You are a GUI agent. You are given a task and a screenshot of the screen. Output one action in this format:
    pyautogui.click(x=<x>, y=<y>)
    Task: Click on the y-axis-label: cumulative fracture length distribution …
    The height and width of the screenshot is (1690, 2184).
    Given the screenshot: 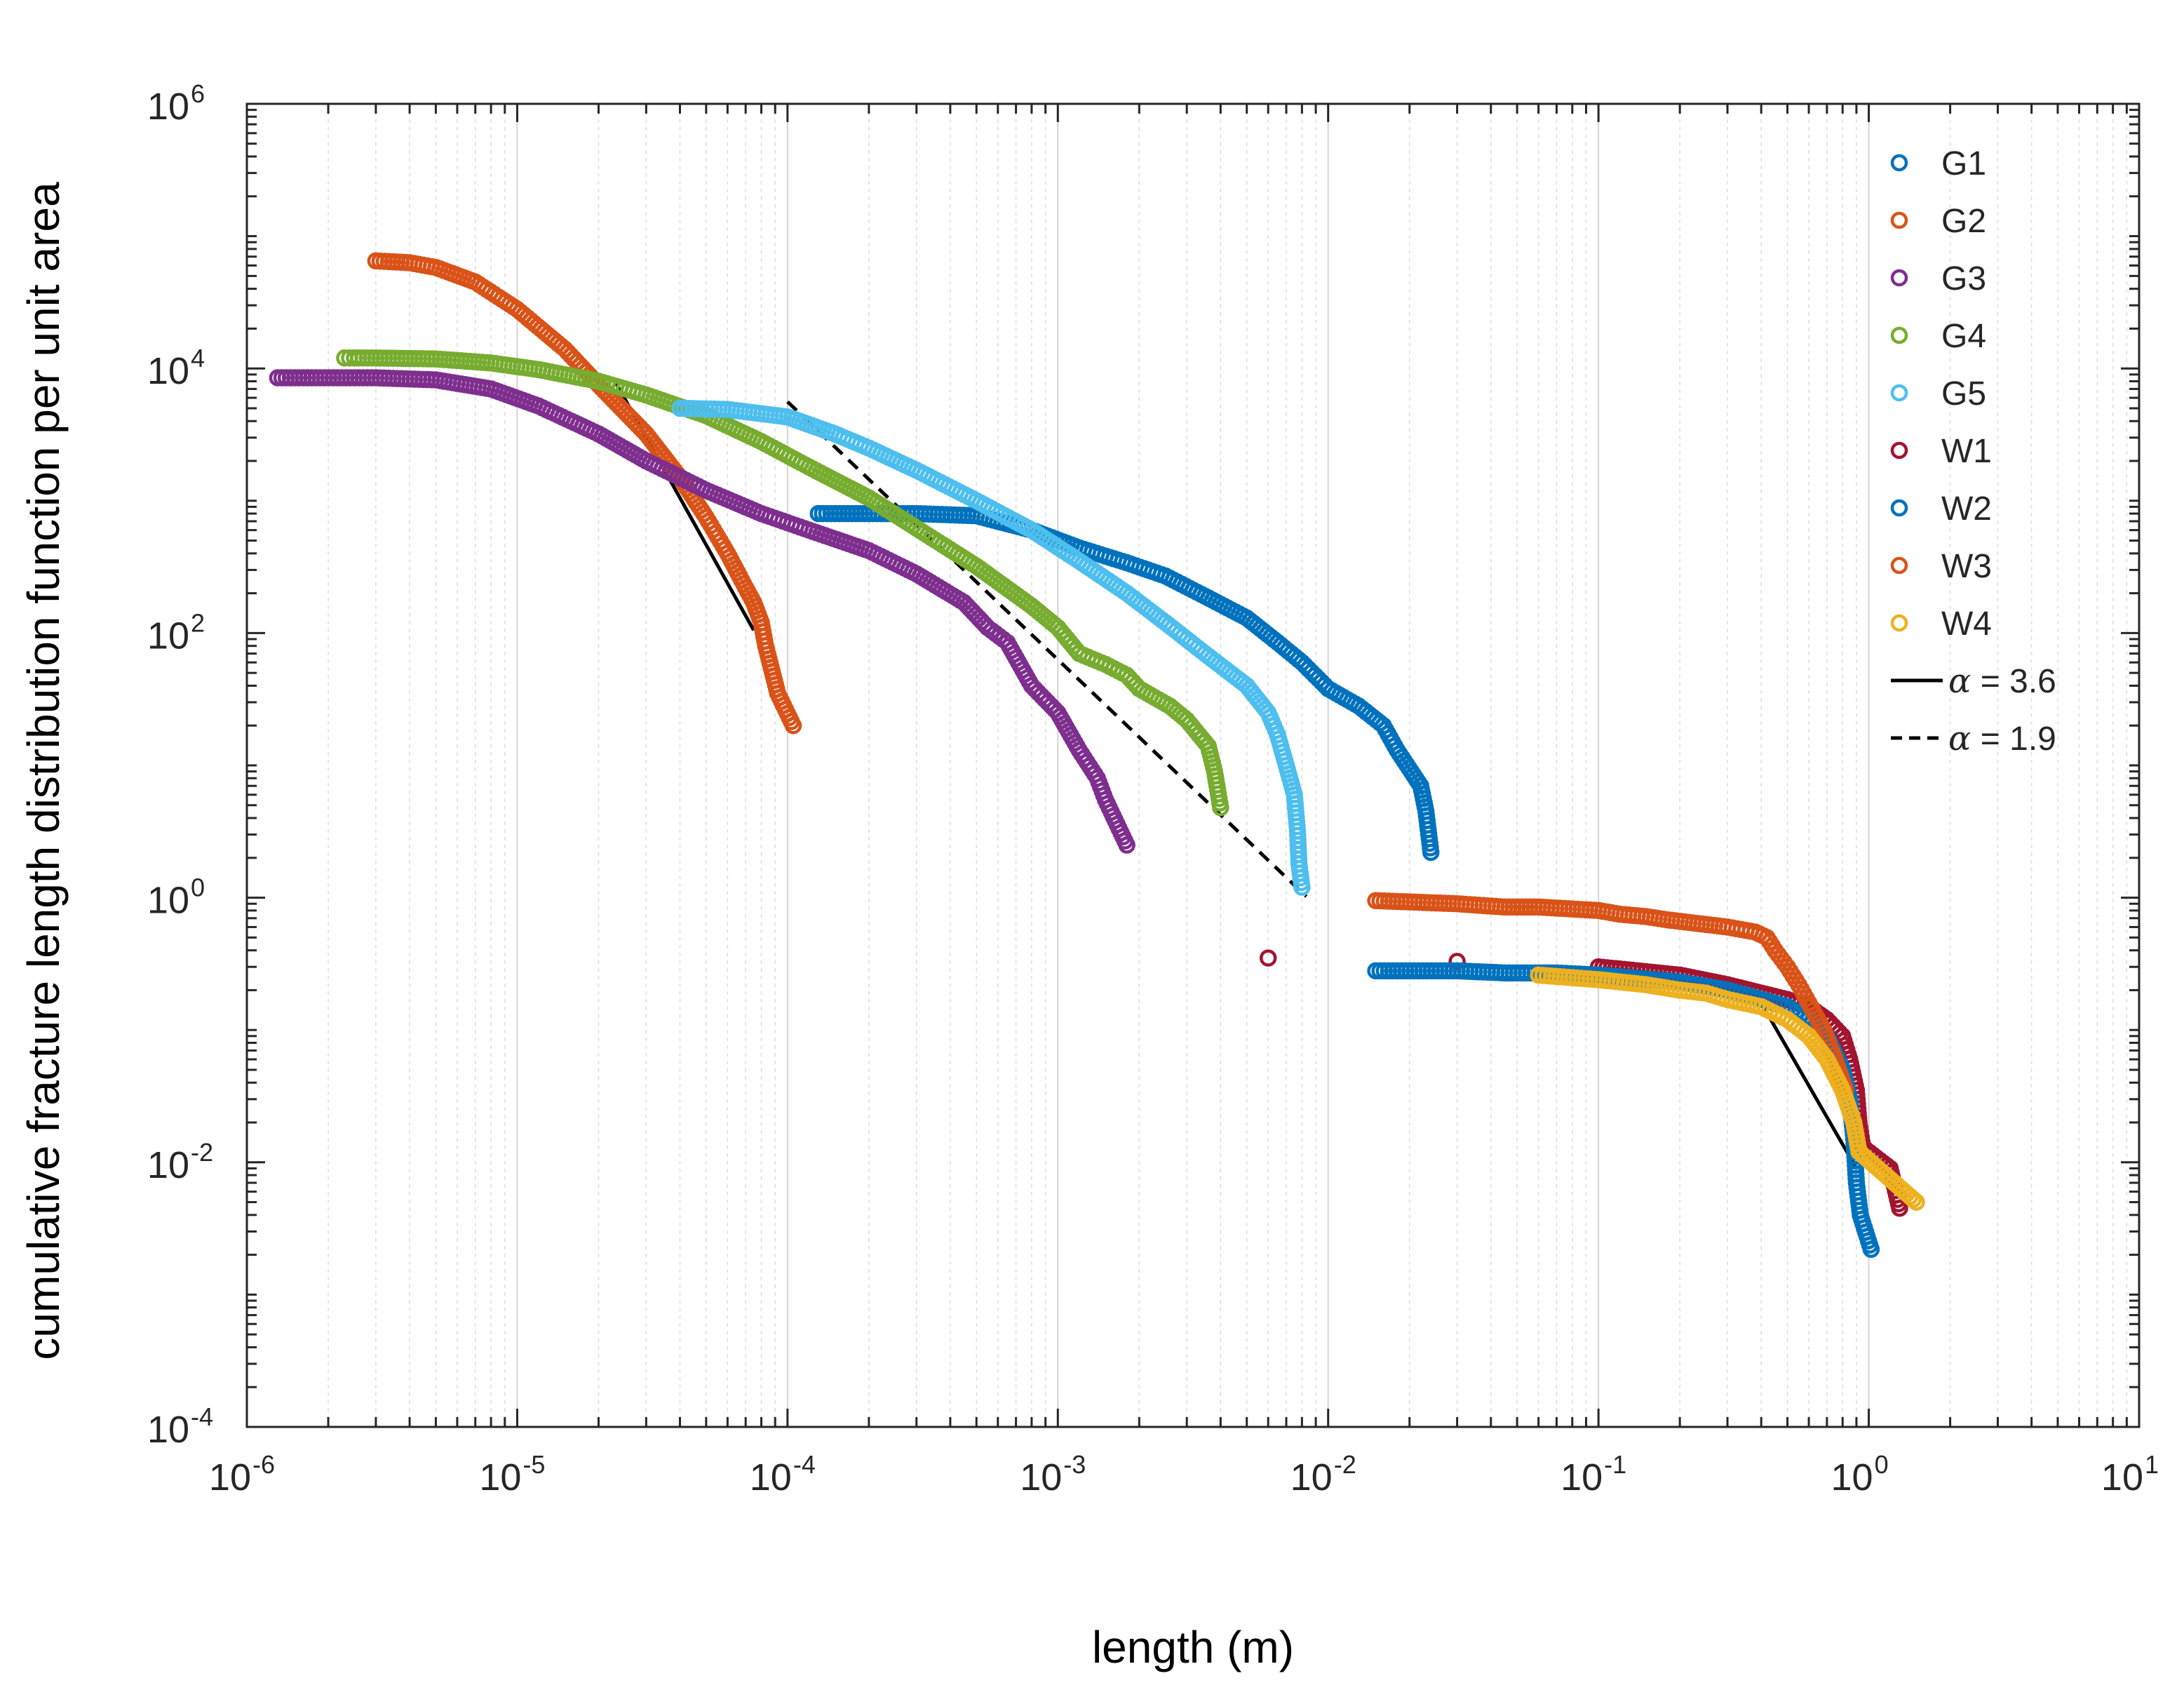 What is the action you would take?
    pyautogui.click(x=43, y=771)
    